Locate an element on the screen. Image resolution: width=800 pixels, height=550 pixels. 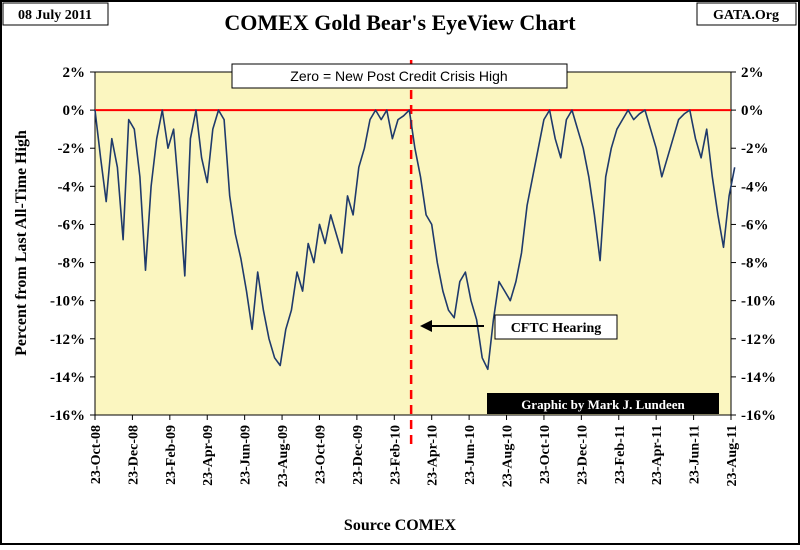
y-axis-left: 2% 0% -2% -4% -6% -8% -10% -12% -14% -16% is located at coordinates (72, 244).